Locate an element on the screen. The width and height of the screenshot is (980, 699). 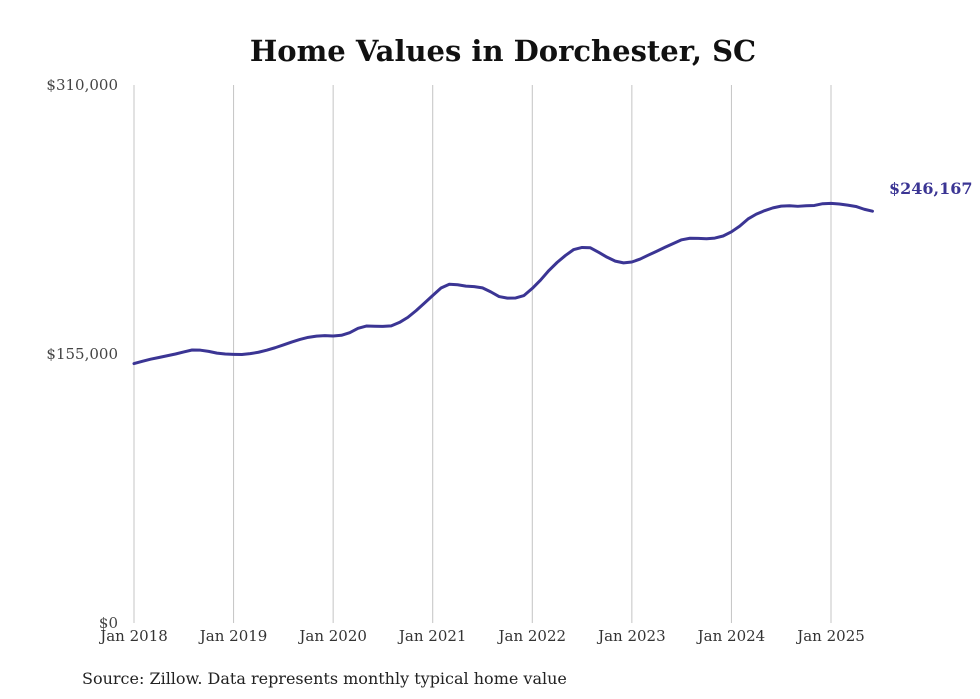
x-tick-label: Jan 2023 is located at coordinates (631, 636).